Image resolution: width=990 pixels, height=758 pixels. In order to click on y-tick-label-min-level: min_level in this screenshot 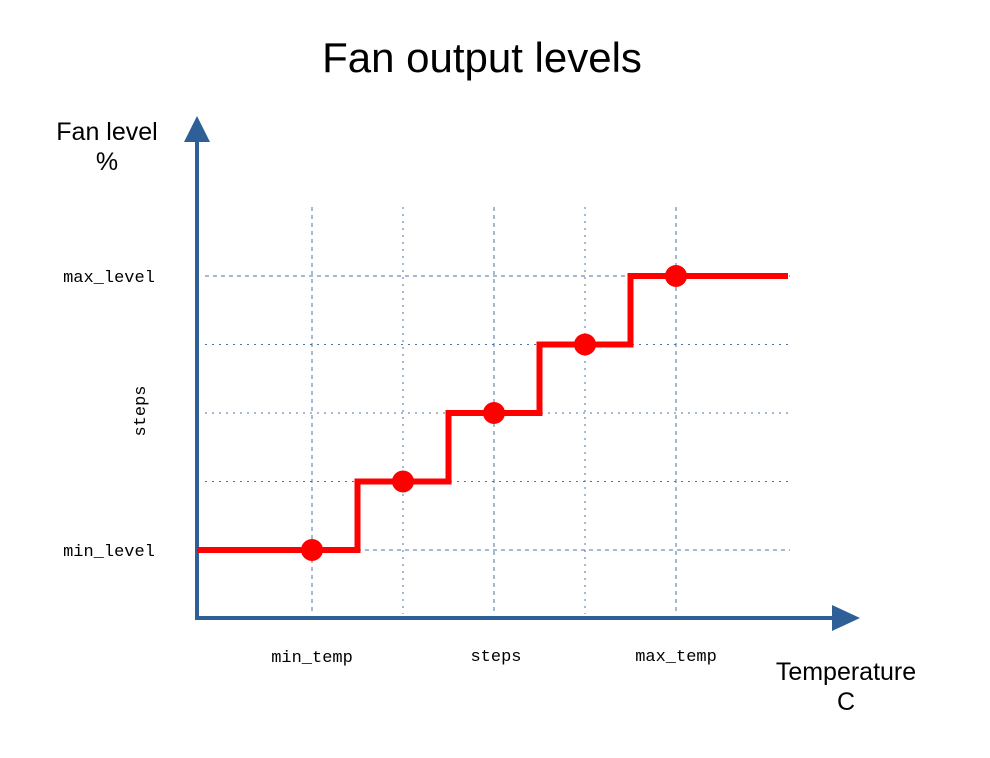, I will do `click(109, 552)`.